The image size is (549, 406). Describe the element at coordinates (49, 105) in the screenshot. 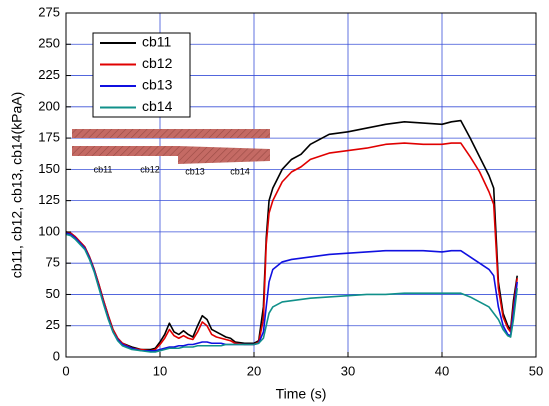

I see `y-tick-label: 200` at that location.